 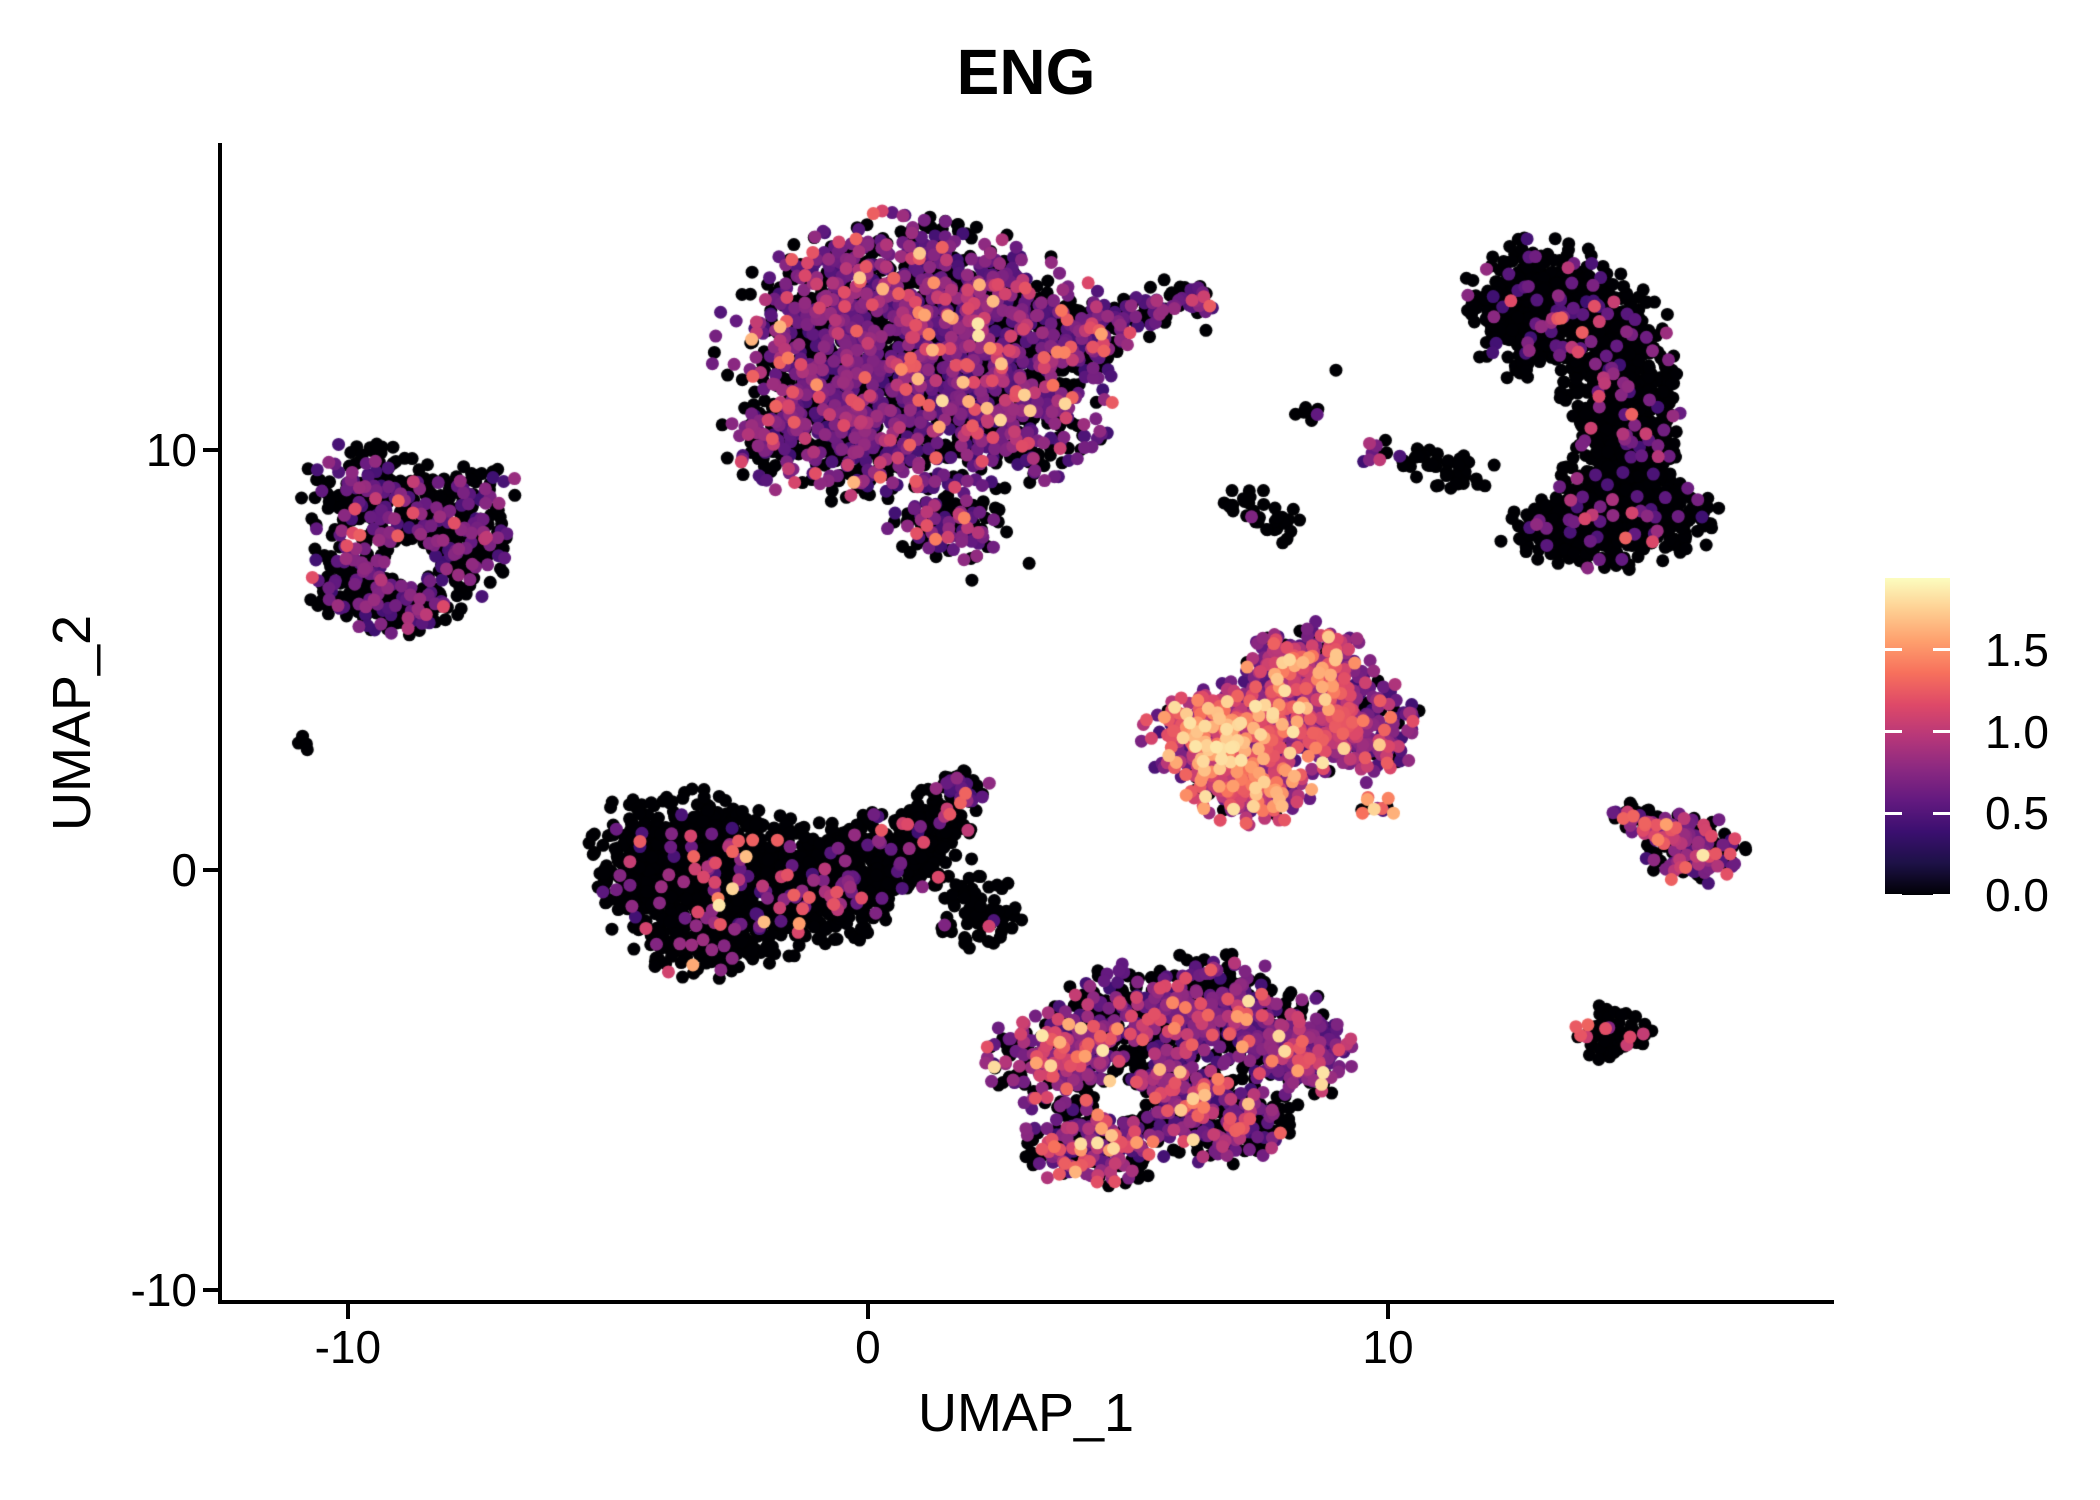 What do you see at coordinates (348, 1347) in the screenshot?
I see `x-tick-label: -10` at bounding box center [348, 1347].